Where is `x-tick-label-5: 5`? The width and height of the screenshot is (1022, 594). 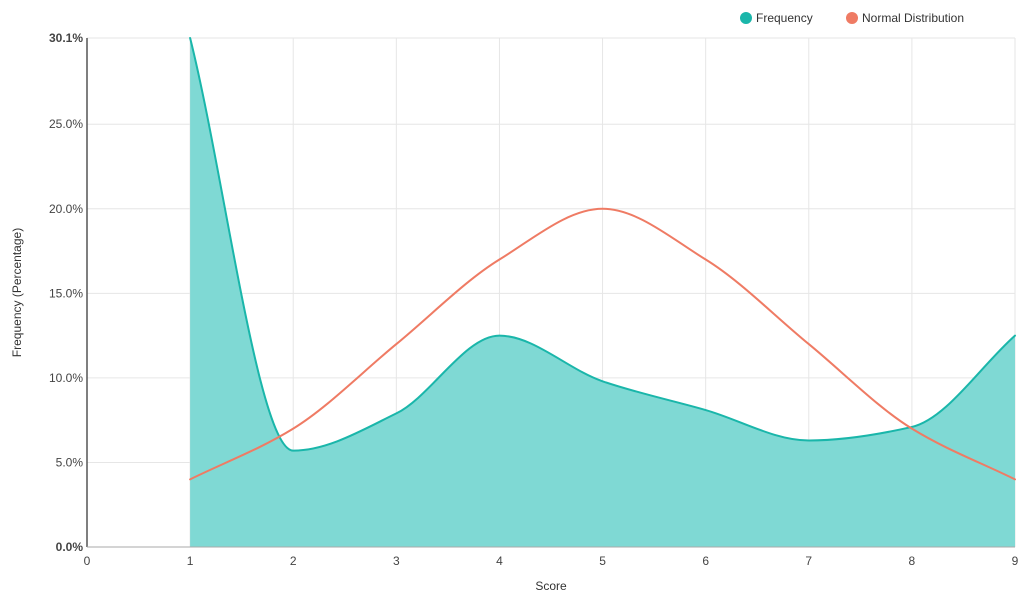 x-tick-label-5: 5 is located at coordinates (602, 561).